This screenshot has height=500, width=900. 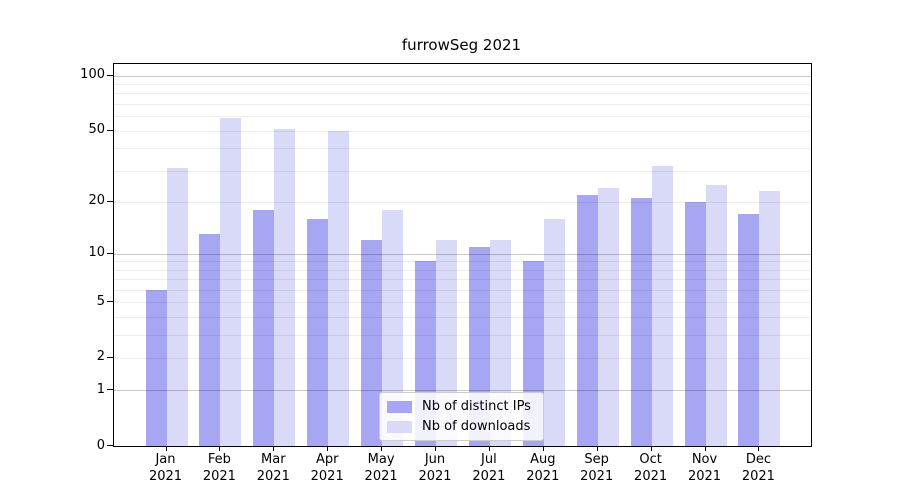 What do you see at coordinates (100, 301) in the screenshot?
I see `y-tick-label: 5` at bounding box center [100, 301].